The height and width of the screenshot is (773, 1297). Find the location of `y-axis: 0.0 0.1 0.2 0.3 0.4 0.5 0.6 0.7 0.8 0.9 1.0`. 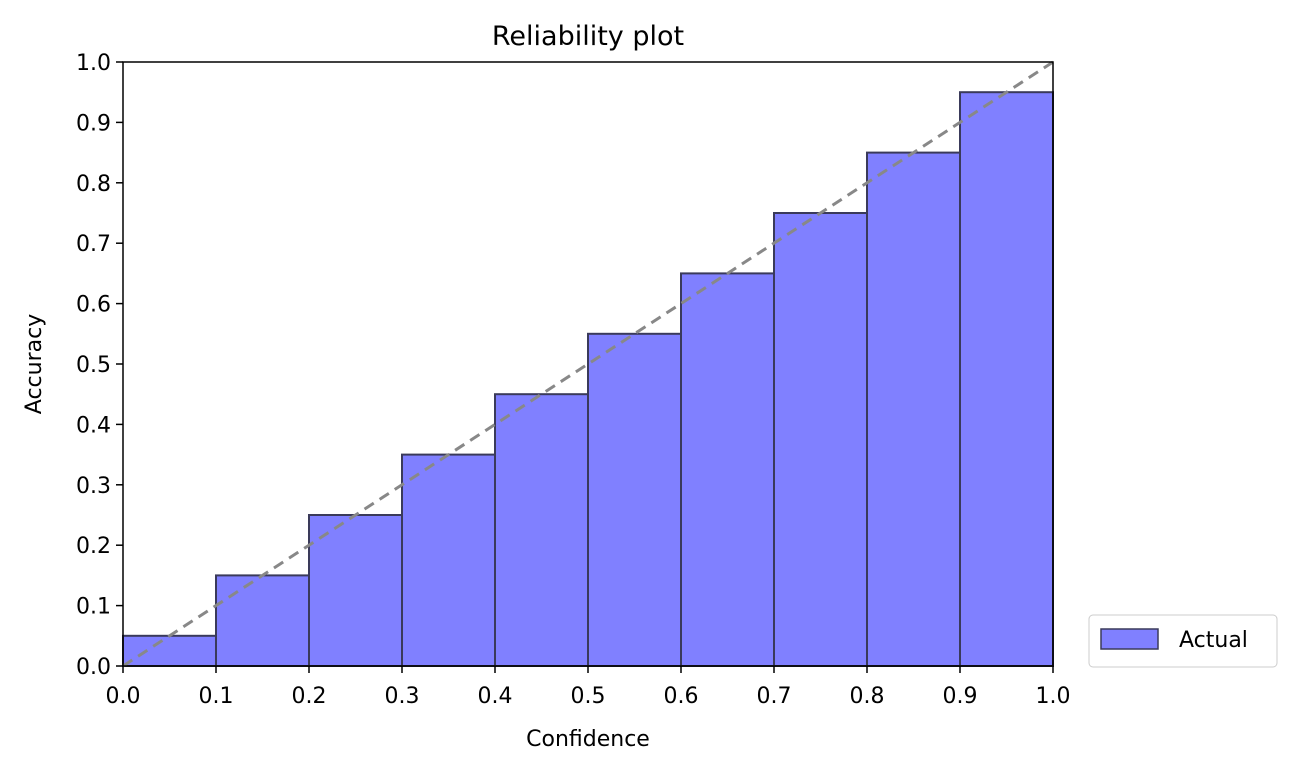

y-axis: 0.0 0.1 0.2 0.3 0.4 0.5 0.6 0.7 0.8 0.9 1.0 is located at coordinates (99, 365).